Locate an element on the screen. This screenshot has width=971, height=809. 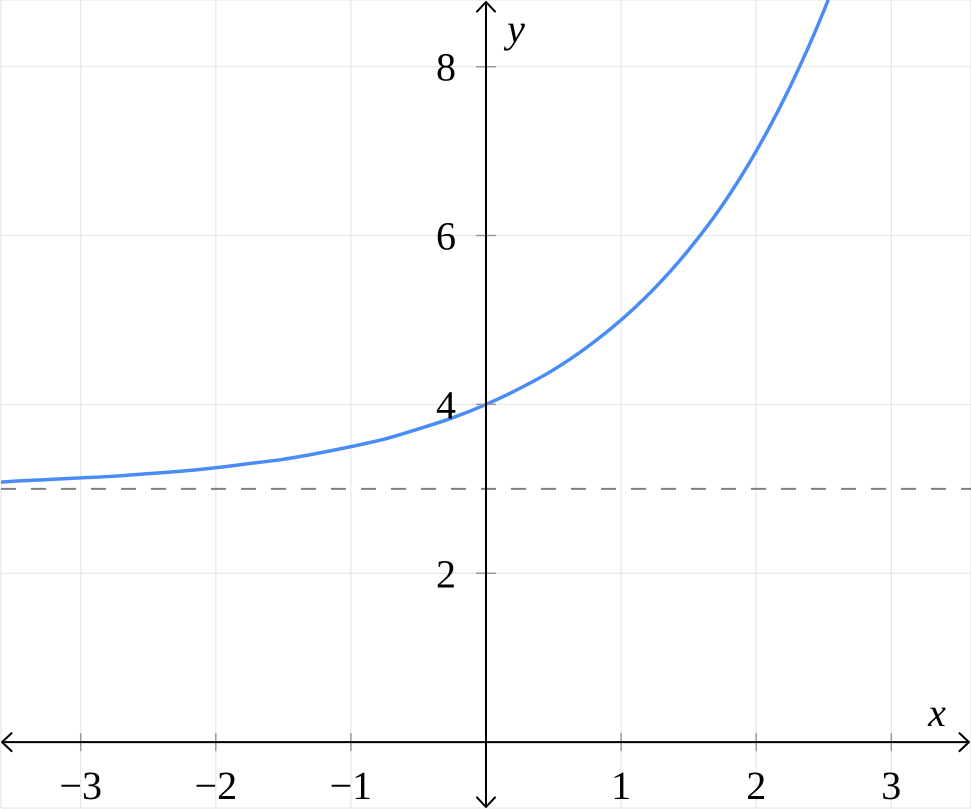
x-tick-label: −2 is located at coordinates (216, 785).